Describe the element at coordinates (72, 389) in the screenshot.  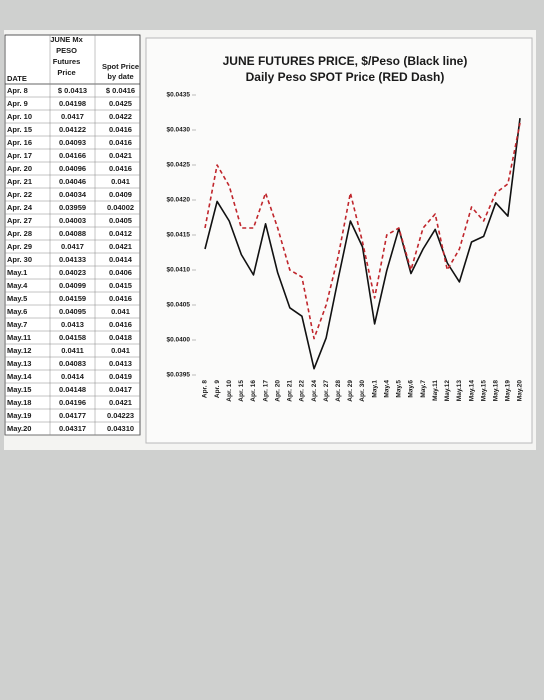
I see `cell: 0.04148` at that location.